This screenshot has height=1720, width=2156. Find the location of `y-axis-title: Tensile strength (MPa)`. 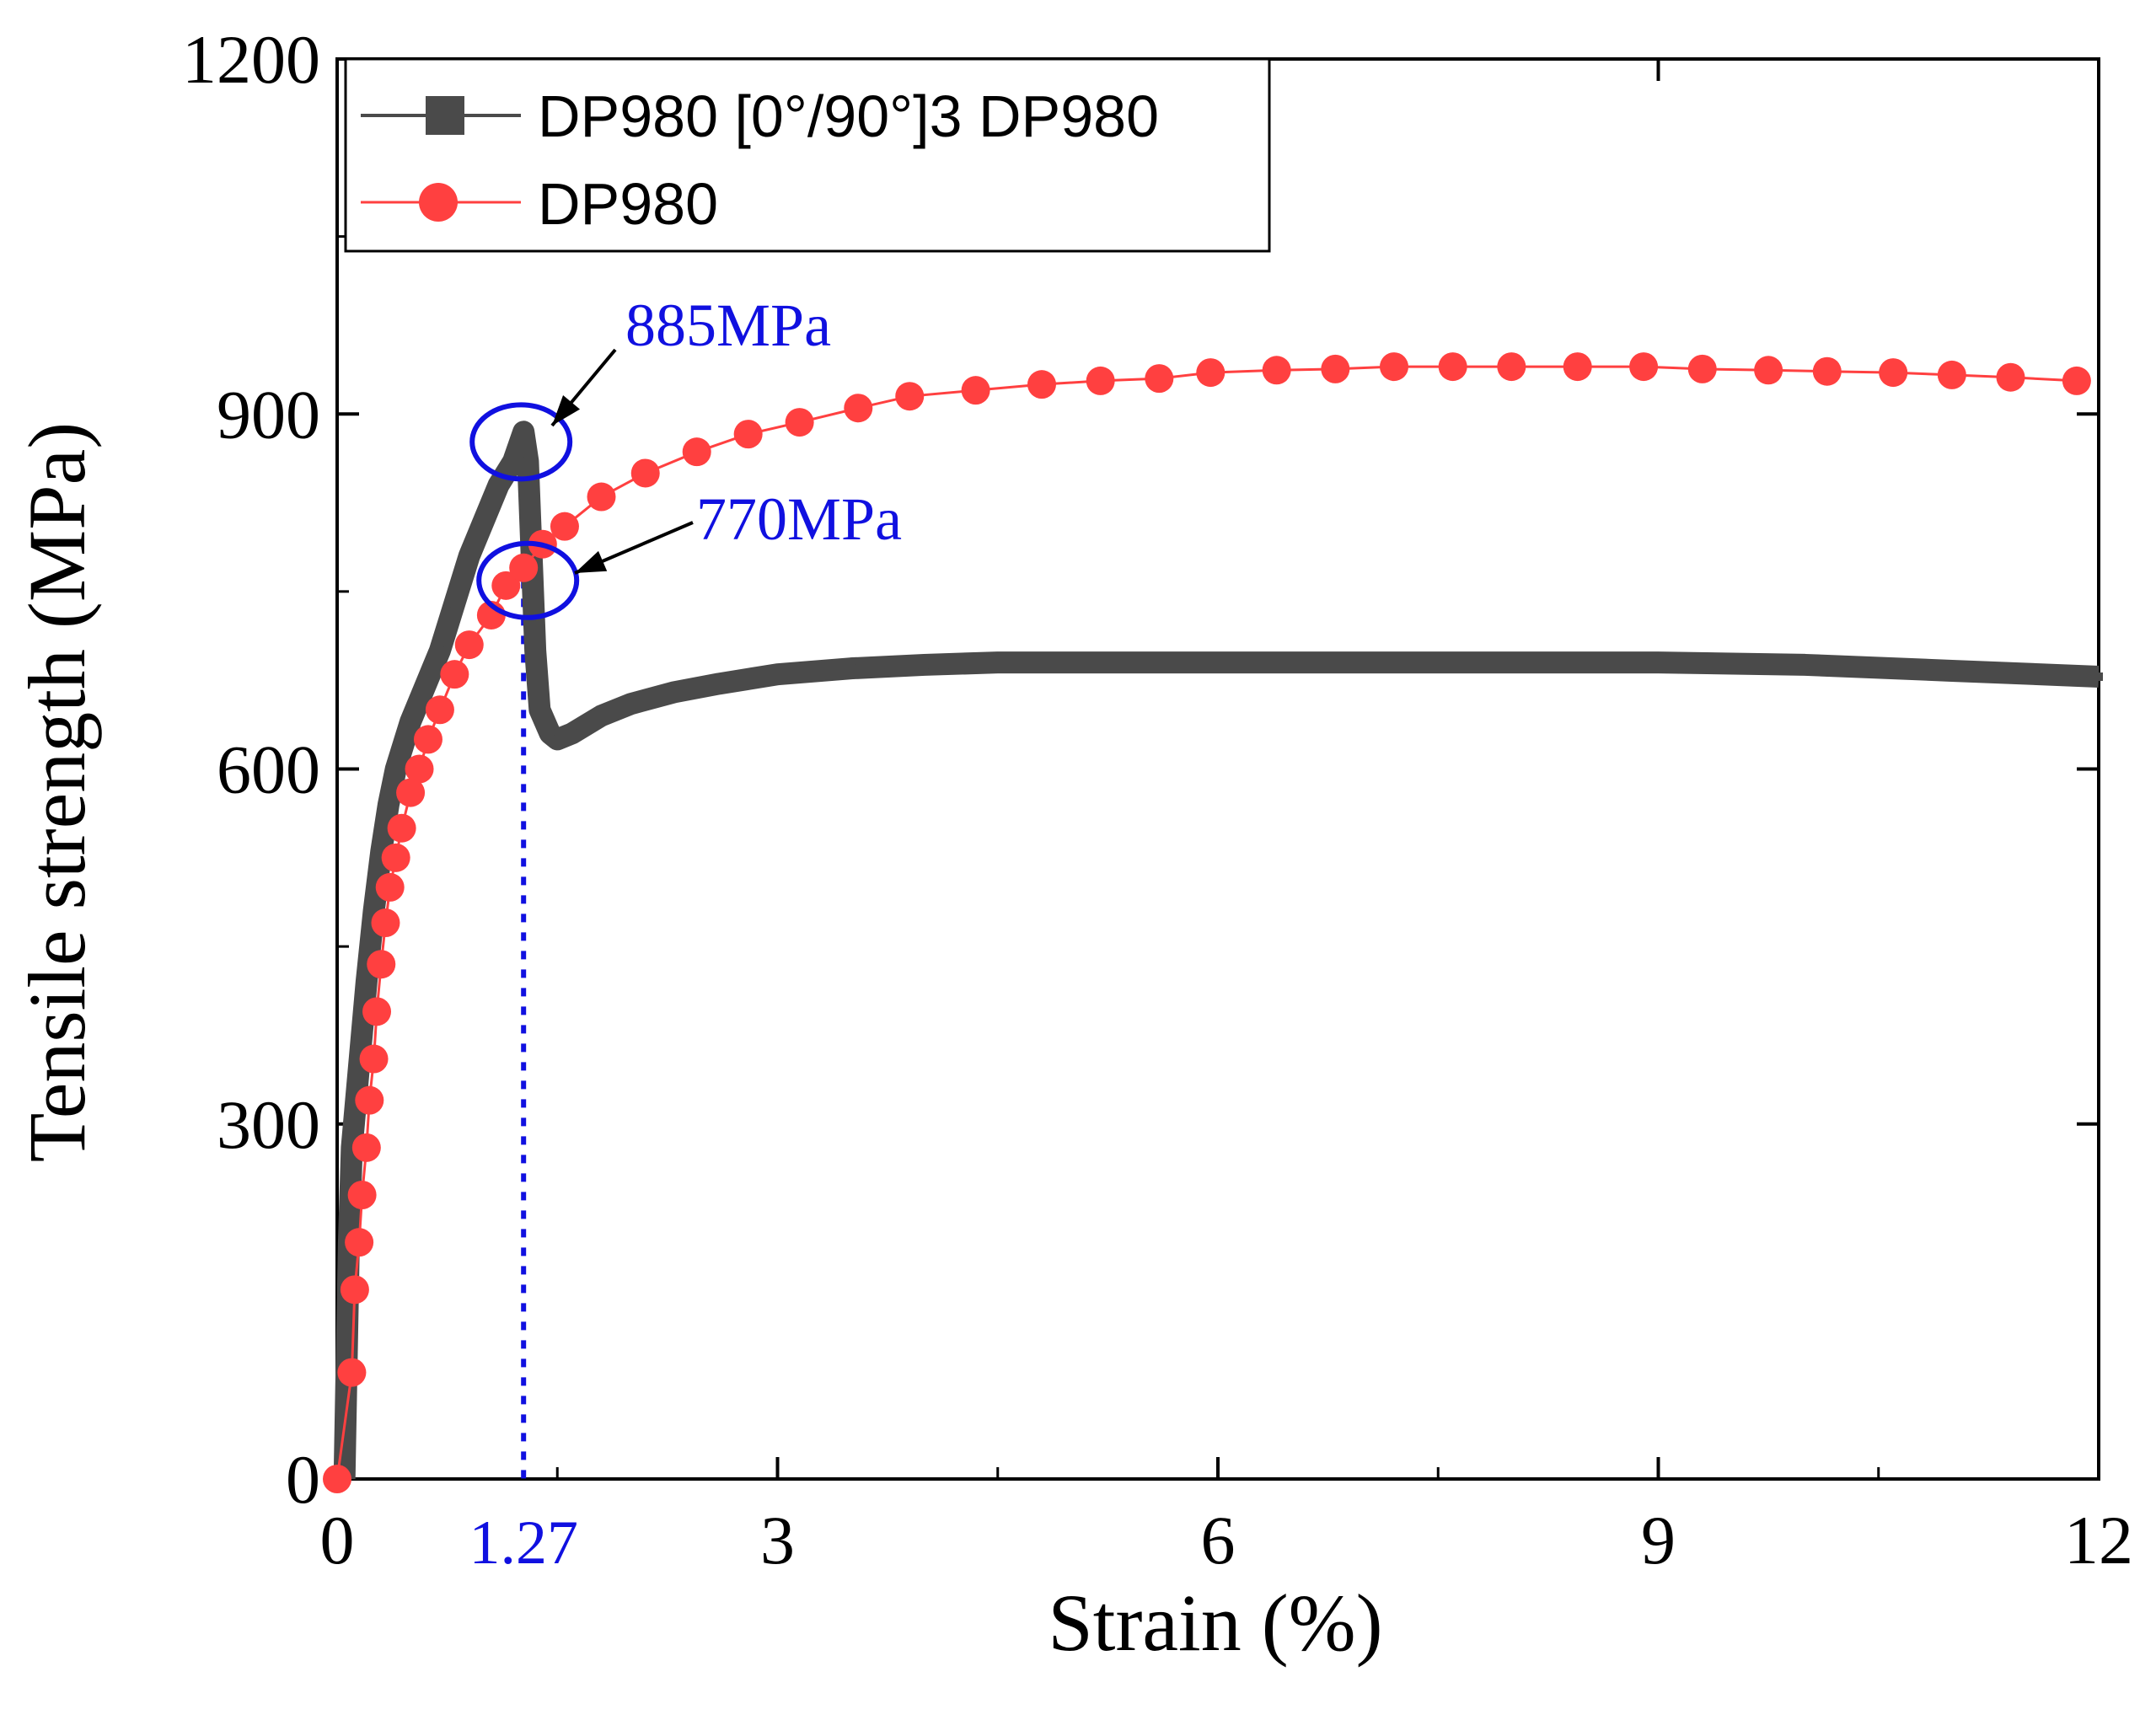

y-axis-title: Tensile strength (MPa) is located at coordinates (57, 792).